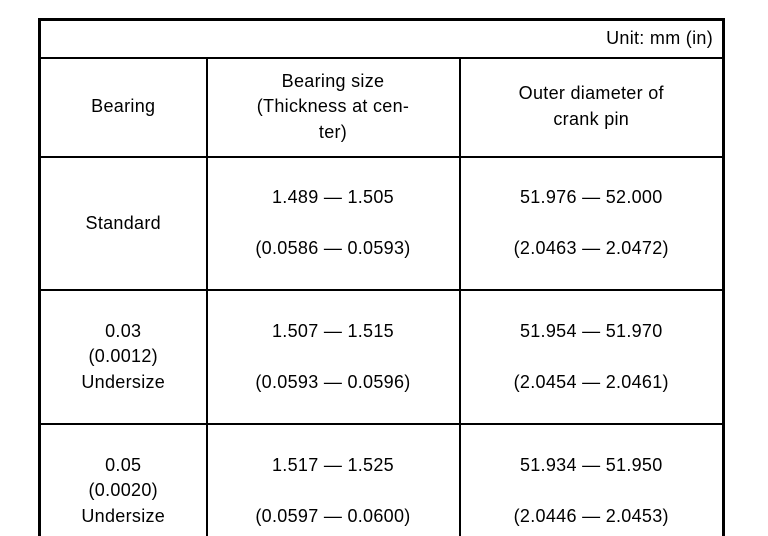 The height and width of the screenshot is (536, 768). What do you see at coordinates (333, 357) in the screenshot?
I see `bearing-size-cell: 1.507 — 1.515 (0.0593 — 0.0596)` at bounding box center [333, 357].